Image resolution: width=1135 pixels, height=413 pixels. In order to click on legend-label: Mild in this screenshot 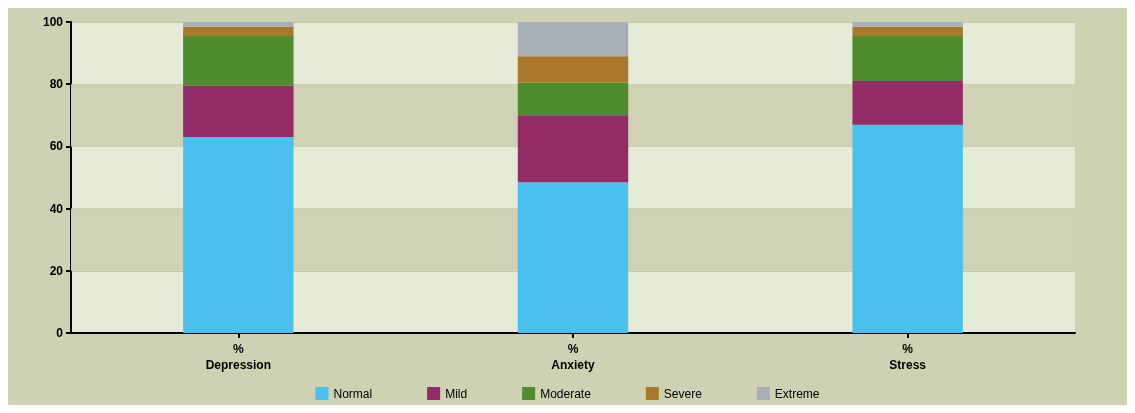, I will do `click(456, 393)`.